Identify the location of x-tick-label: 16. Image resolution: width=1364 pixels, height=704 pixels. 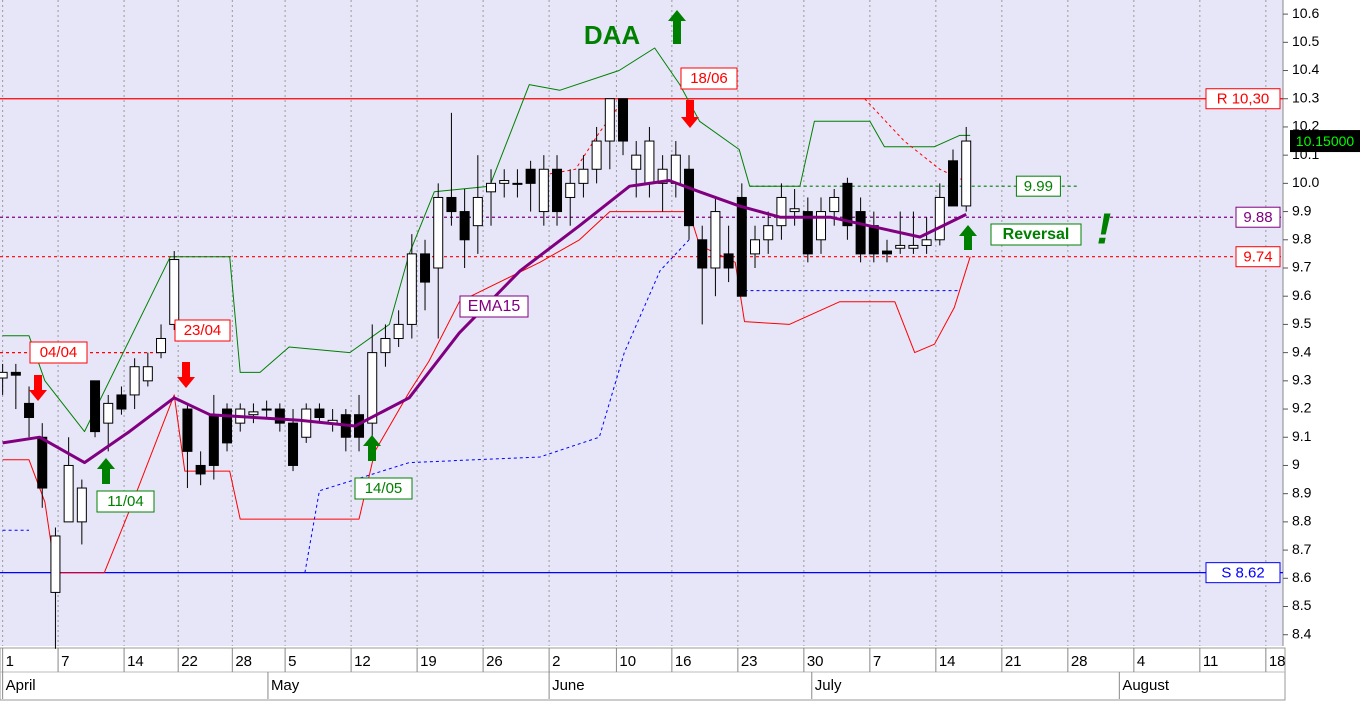
(683, 661).